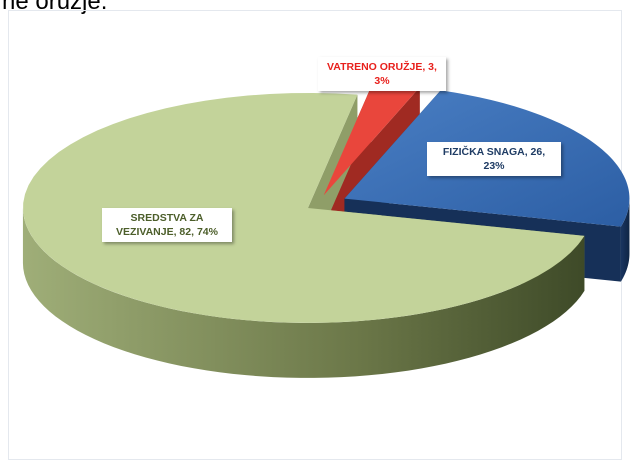 The height and width of the screenshot is (465, 630). What do you see at coordinates (167, 225) in the screenshot?
I see `data-label: SREDSTVA ZA VEZIVANJE, 82, 74%` at bounding box center [167, 225].